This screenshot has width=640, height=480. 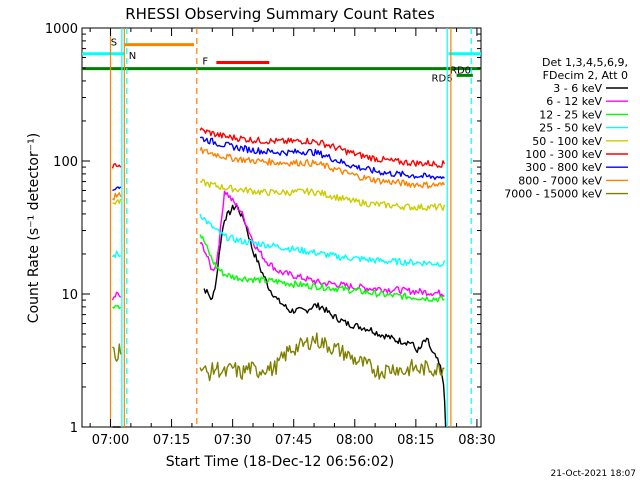 What do you see at coordinates (553, 194) in the screenshot?
I see `legend-entry-label: 7000 - 15000 keV` at bounding box center [553, 194].